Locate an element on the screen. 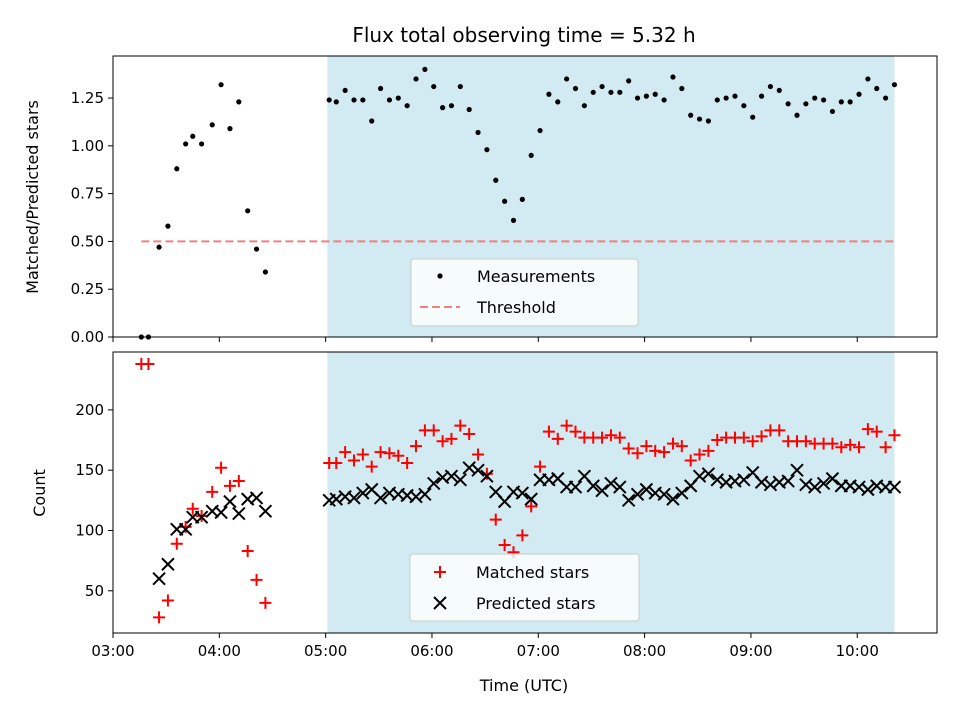  legend-predicted-label: Predicted stars is located at coordinates (536, 603).